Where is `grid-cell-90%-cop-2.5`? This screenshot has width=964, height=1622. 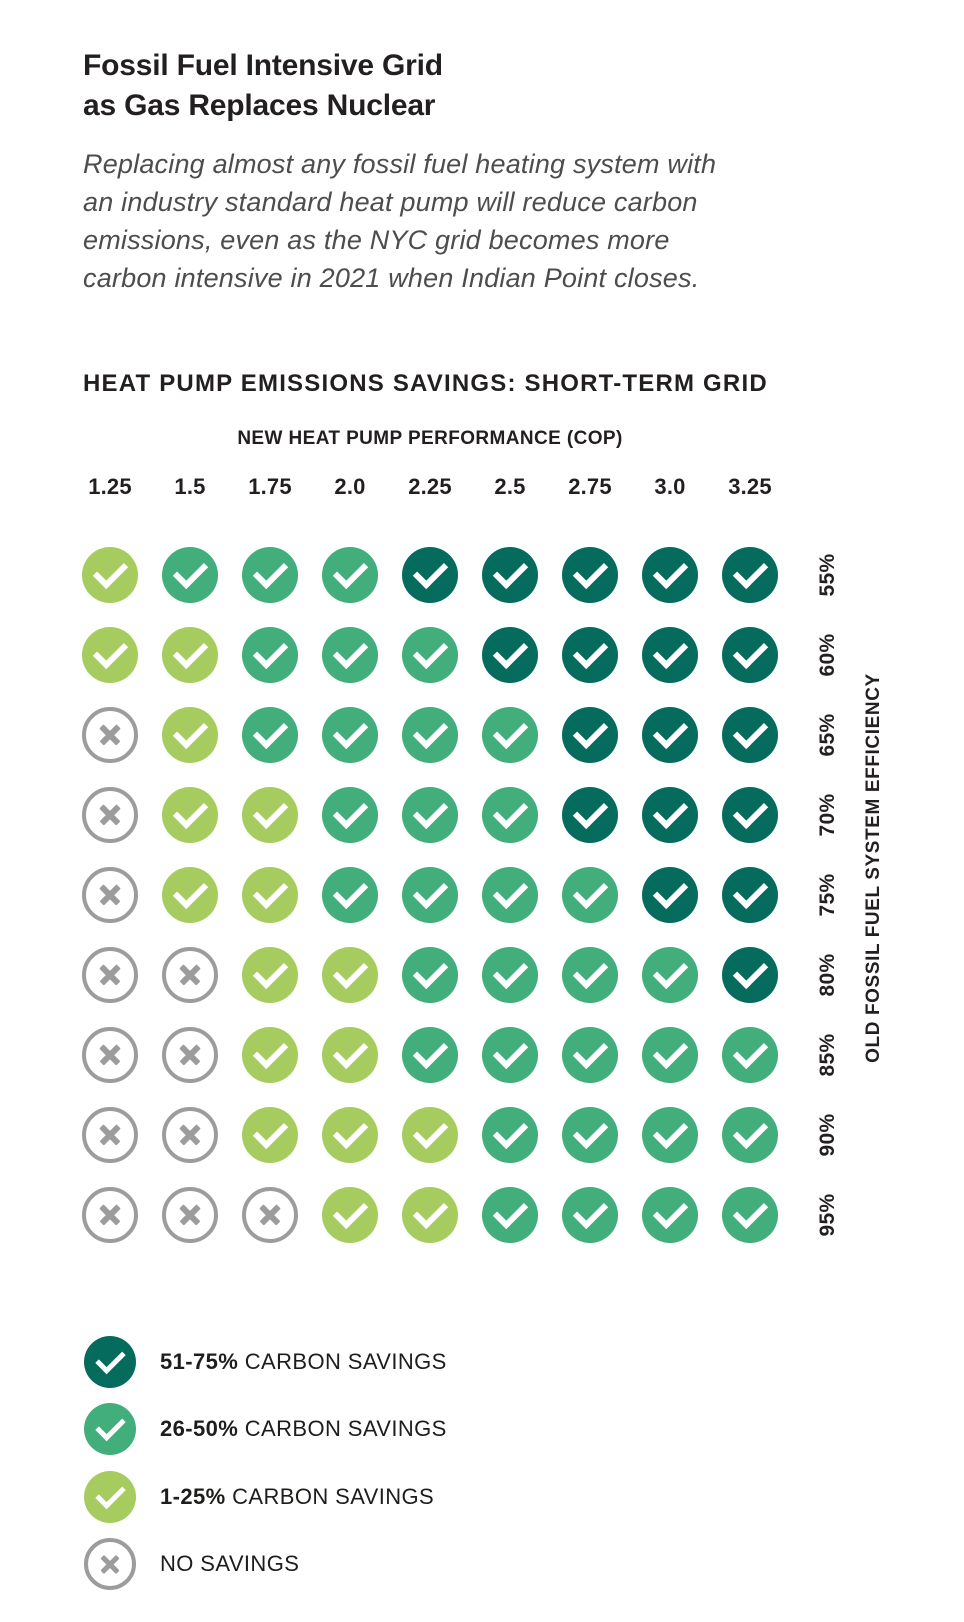 grid-cell-90%-cop-2.5 is located at coordinates (510, 1135).